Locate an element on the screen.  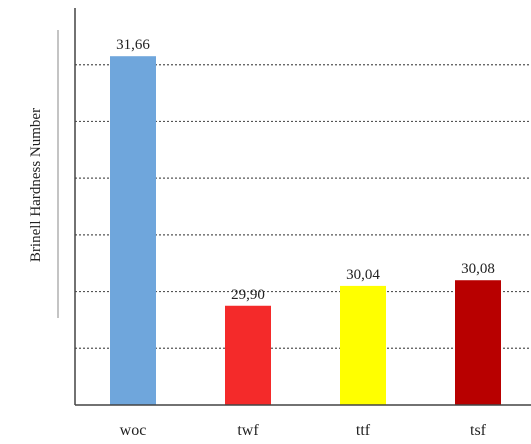
x-tick-twf: twf is located at coordinates (248, 430).